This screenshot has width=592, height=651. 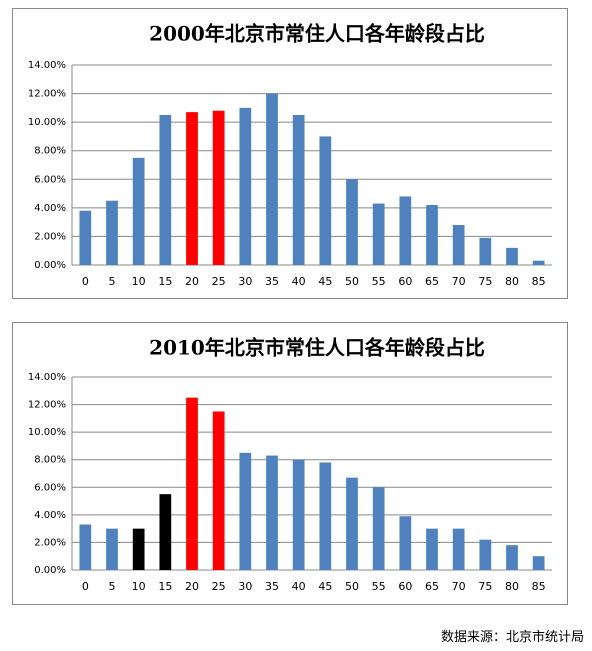 What do you see at coordinates (512, 637) in the screenshot?
I see `source-note: 数据来源：北京市统计局` at bounding box center [512, 637].